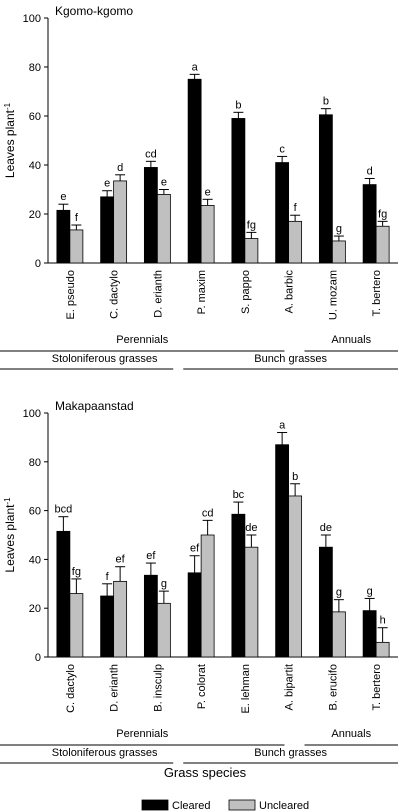 This screenshot has width=404, height=812. Describe the element at coordinates (290, 687) in the screenshot. I see `category-label: A. bipartit` at that location.